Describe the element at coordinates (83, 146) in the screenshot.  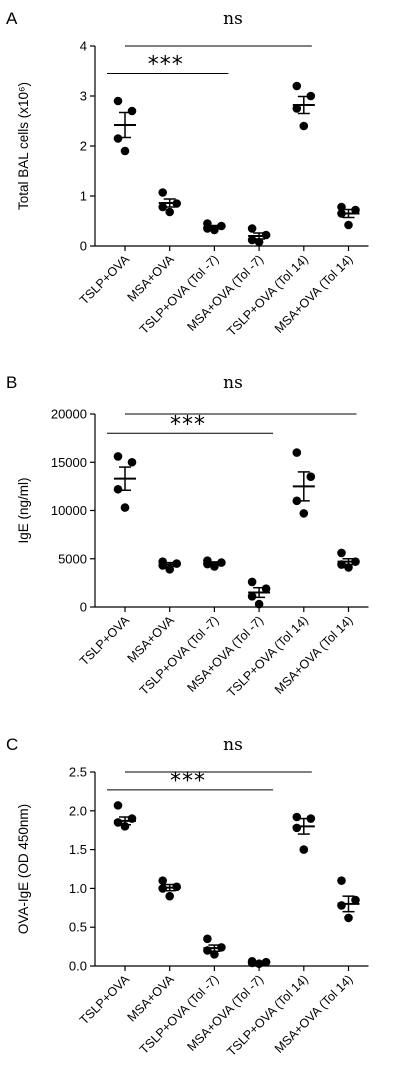
I see `y-tick-label: 2` at that location.